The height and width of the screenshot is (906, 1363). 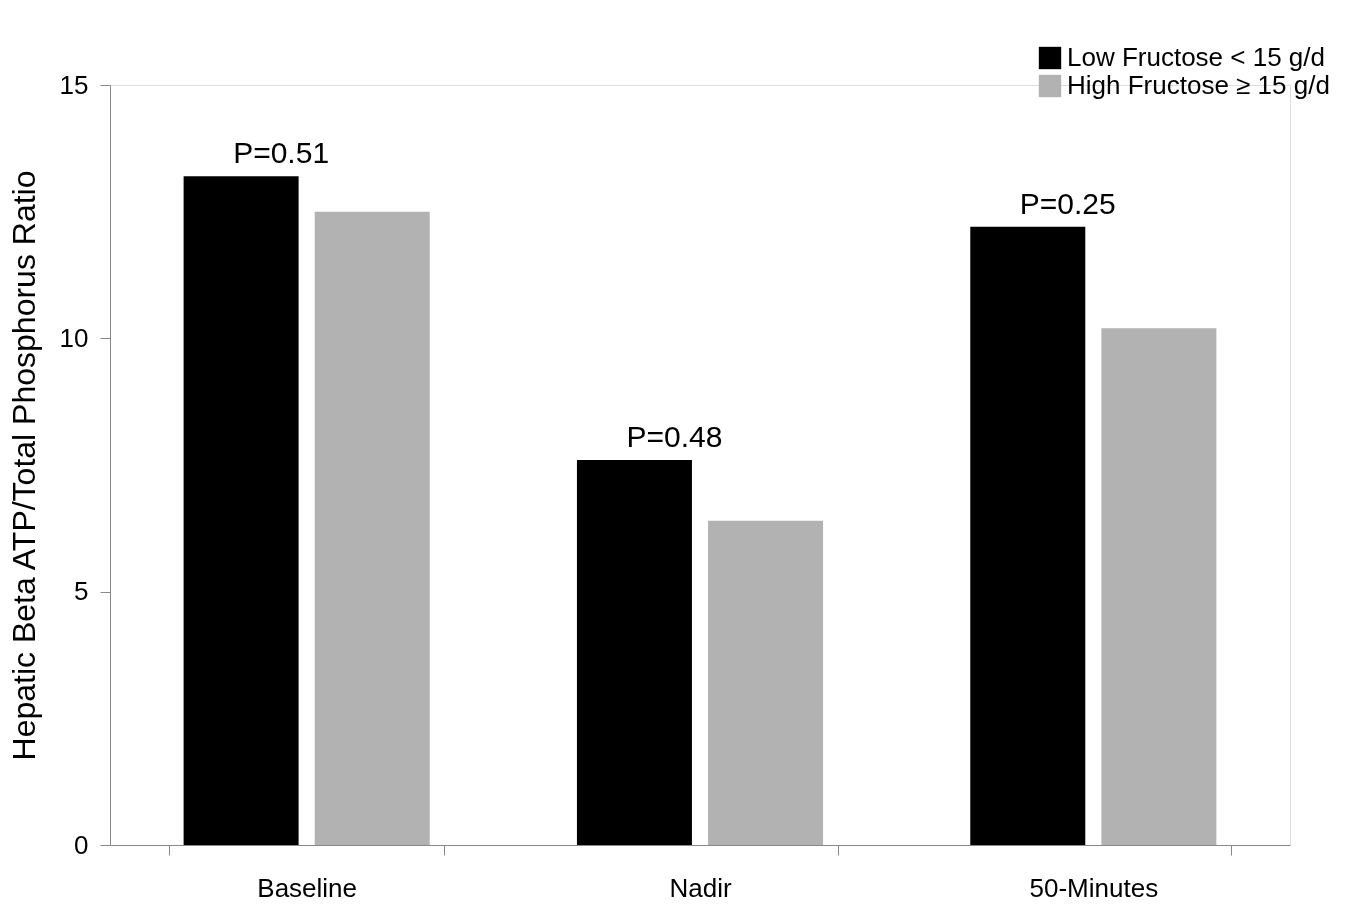 I want to click on legend-label: Low Fructose < 15 g/d, so click(x=1196, y=57).